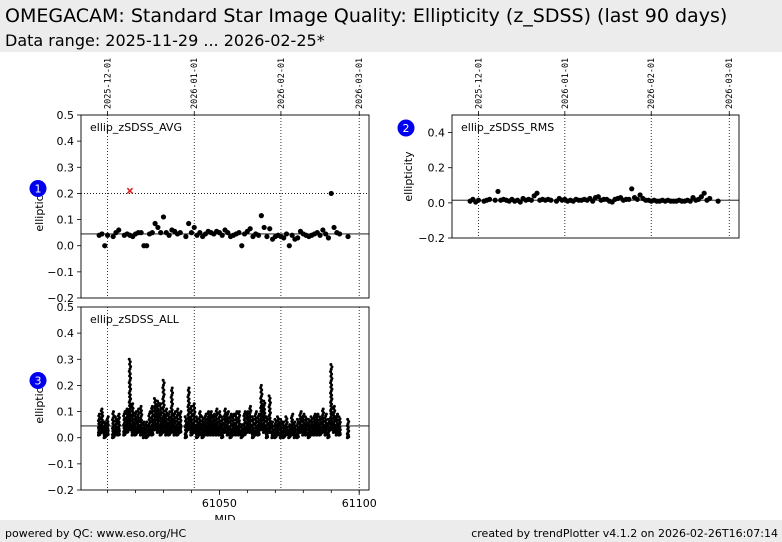 This screenshot has height=542, width=782. I want to click on y-axis-label: ellipticity, so click(408, 176).